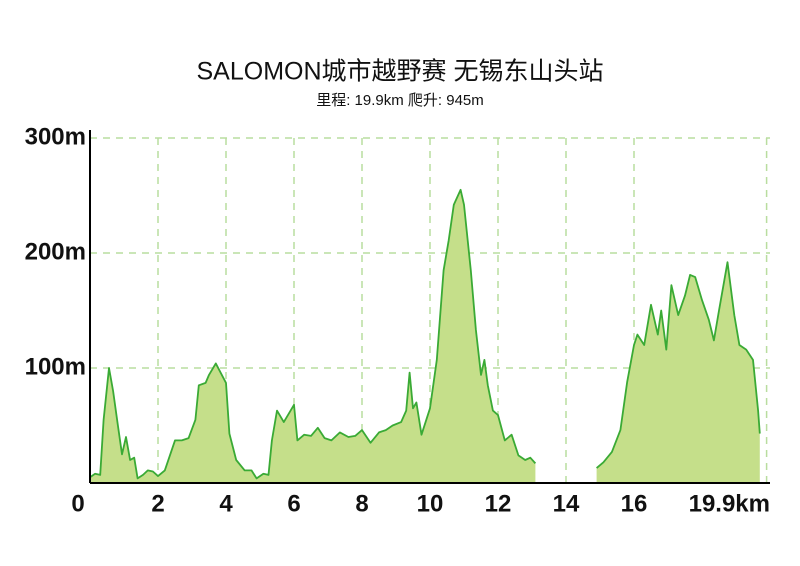 This screenshot has height=566, width=800. What do you see at coordinates (566, 503) in the screenshot?
I see `x-tick-label: 14` at bounding box center [566, 503].